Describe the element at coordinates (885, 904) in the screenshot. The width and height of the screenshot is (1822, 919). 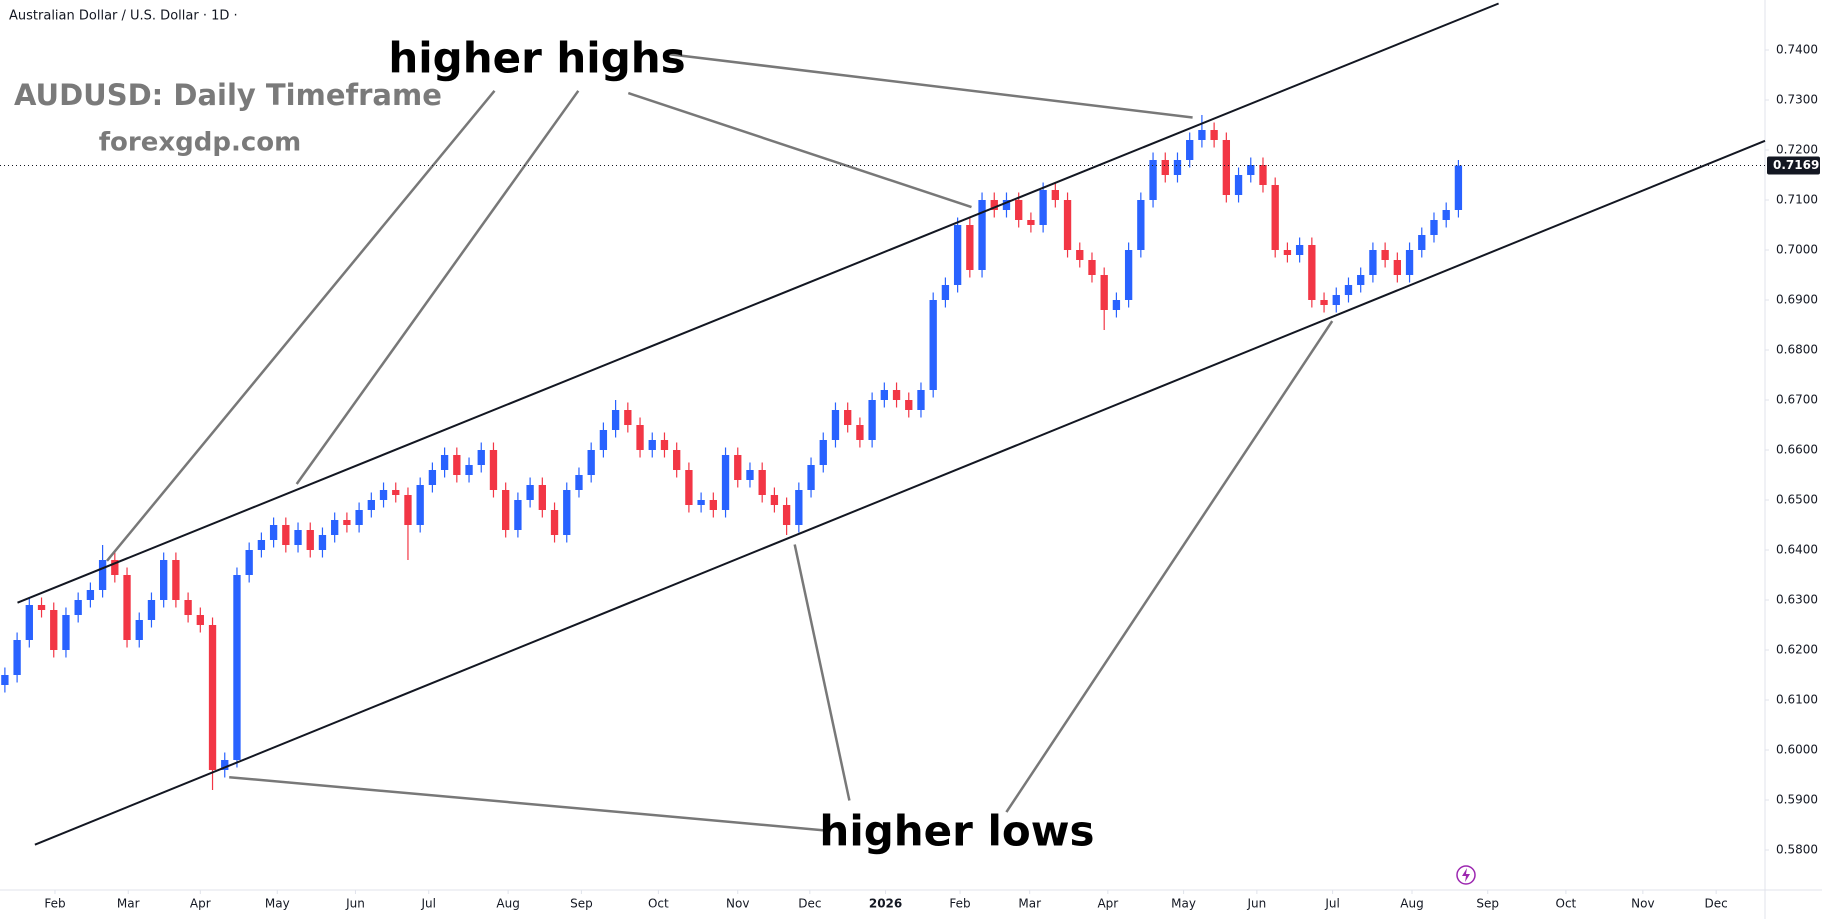
I see `x-tick-label: 2026` at that location.